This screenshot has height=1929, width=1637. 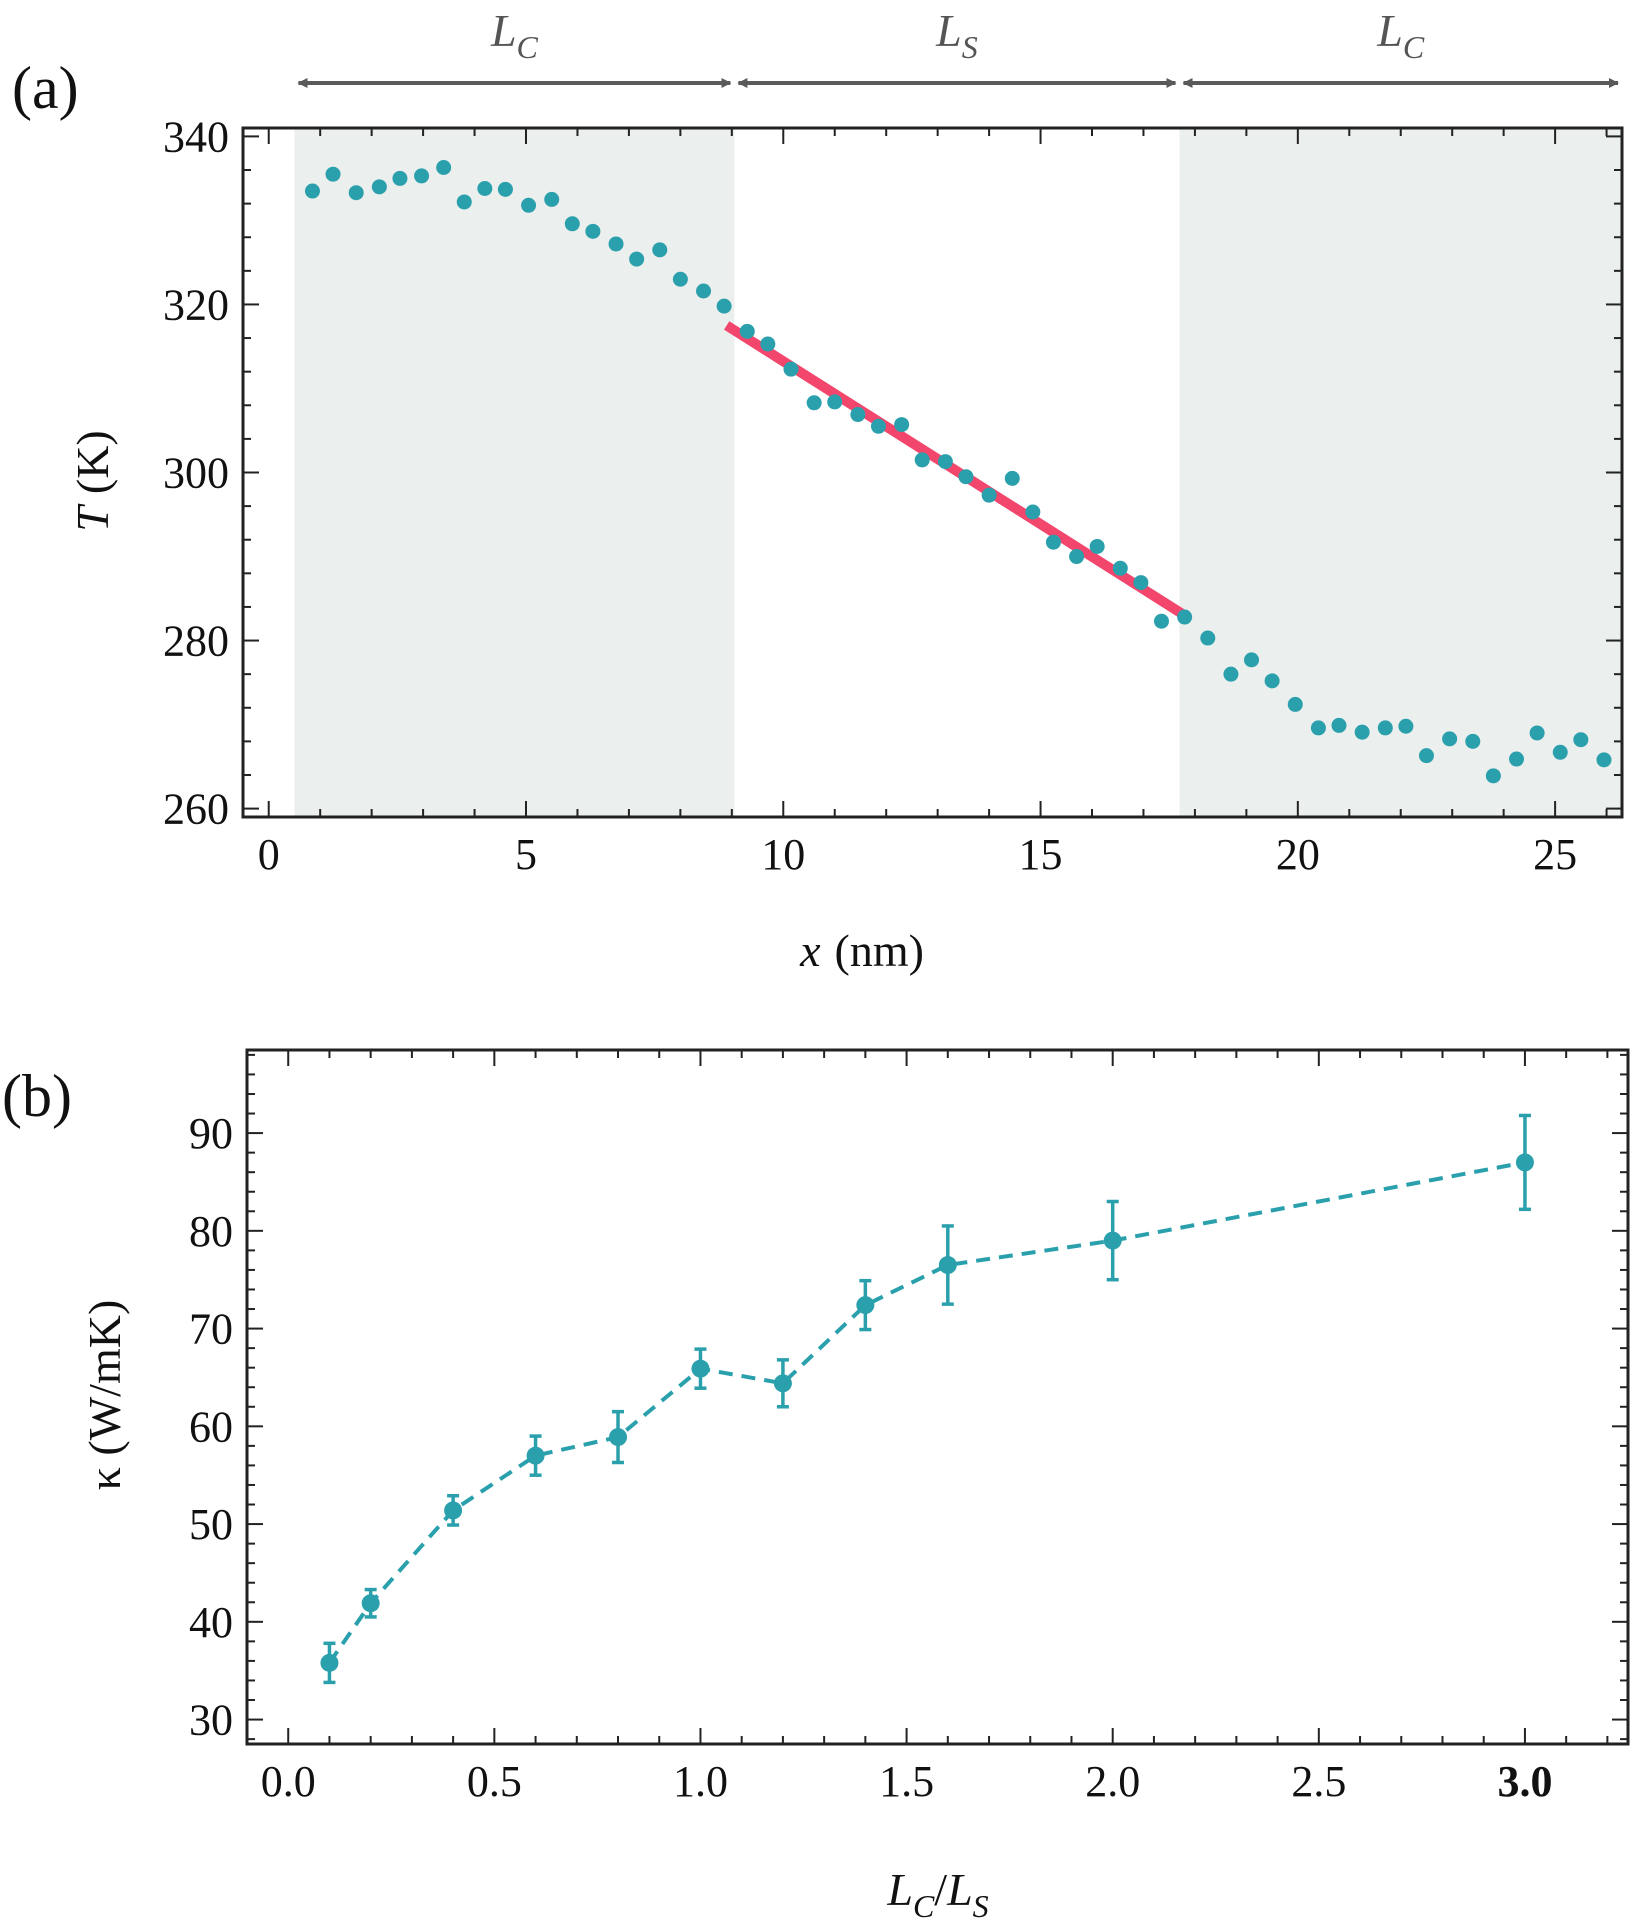 What do you see at coordinates (956, 35) in the screenshot?
I see `region-label-1: LS` at bounding box center [956, 35].